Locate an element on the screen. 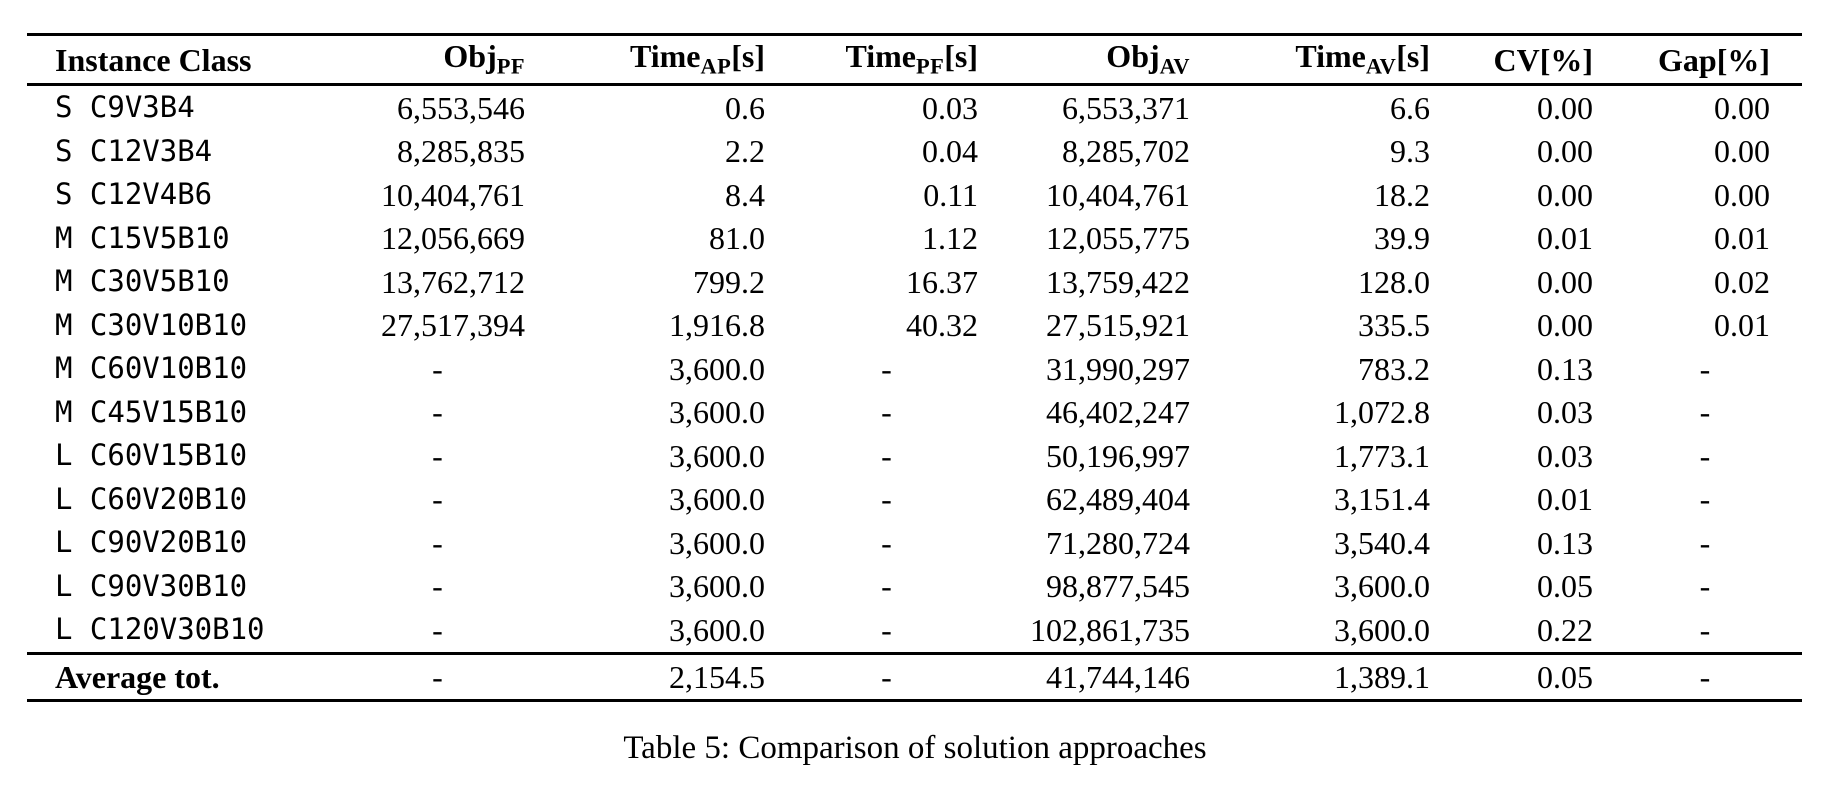 This screenshot has width=1830, height=798. average-cell-time_av: 1,389.1 is located at coordinates (1382, 676).